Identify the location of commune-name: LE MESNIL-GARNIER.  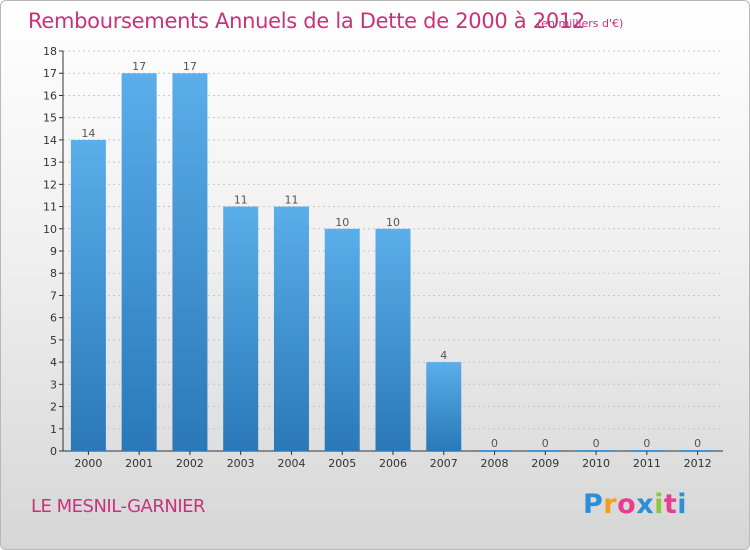
(118, 506).